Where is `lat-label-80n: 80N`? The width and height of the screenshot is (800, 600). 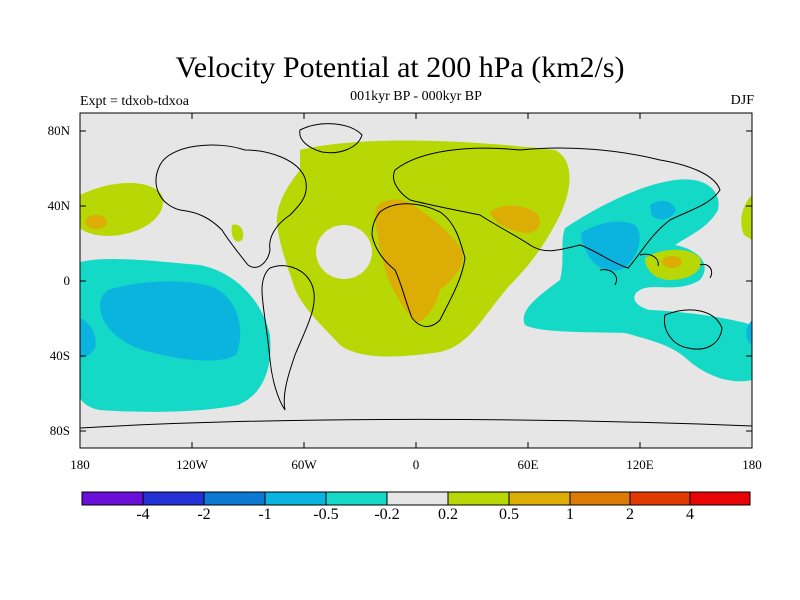 lat-label-80n: 80N is located at coordinates (58, 130).